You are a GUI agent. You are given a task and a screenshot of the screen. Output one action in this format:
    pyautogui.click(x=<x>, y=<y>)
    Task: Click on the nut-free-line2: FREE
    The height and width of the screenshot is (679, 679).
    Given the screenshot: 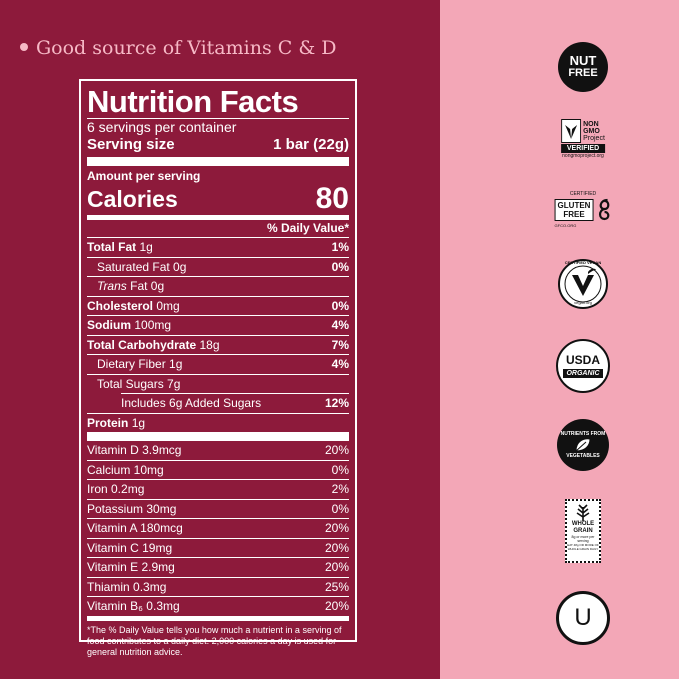 What is the action you would take?
    pyautogui.click(x=583, y=73)
    